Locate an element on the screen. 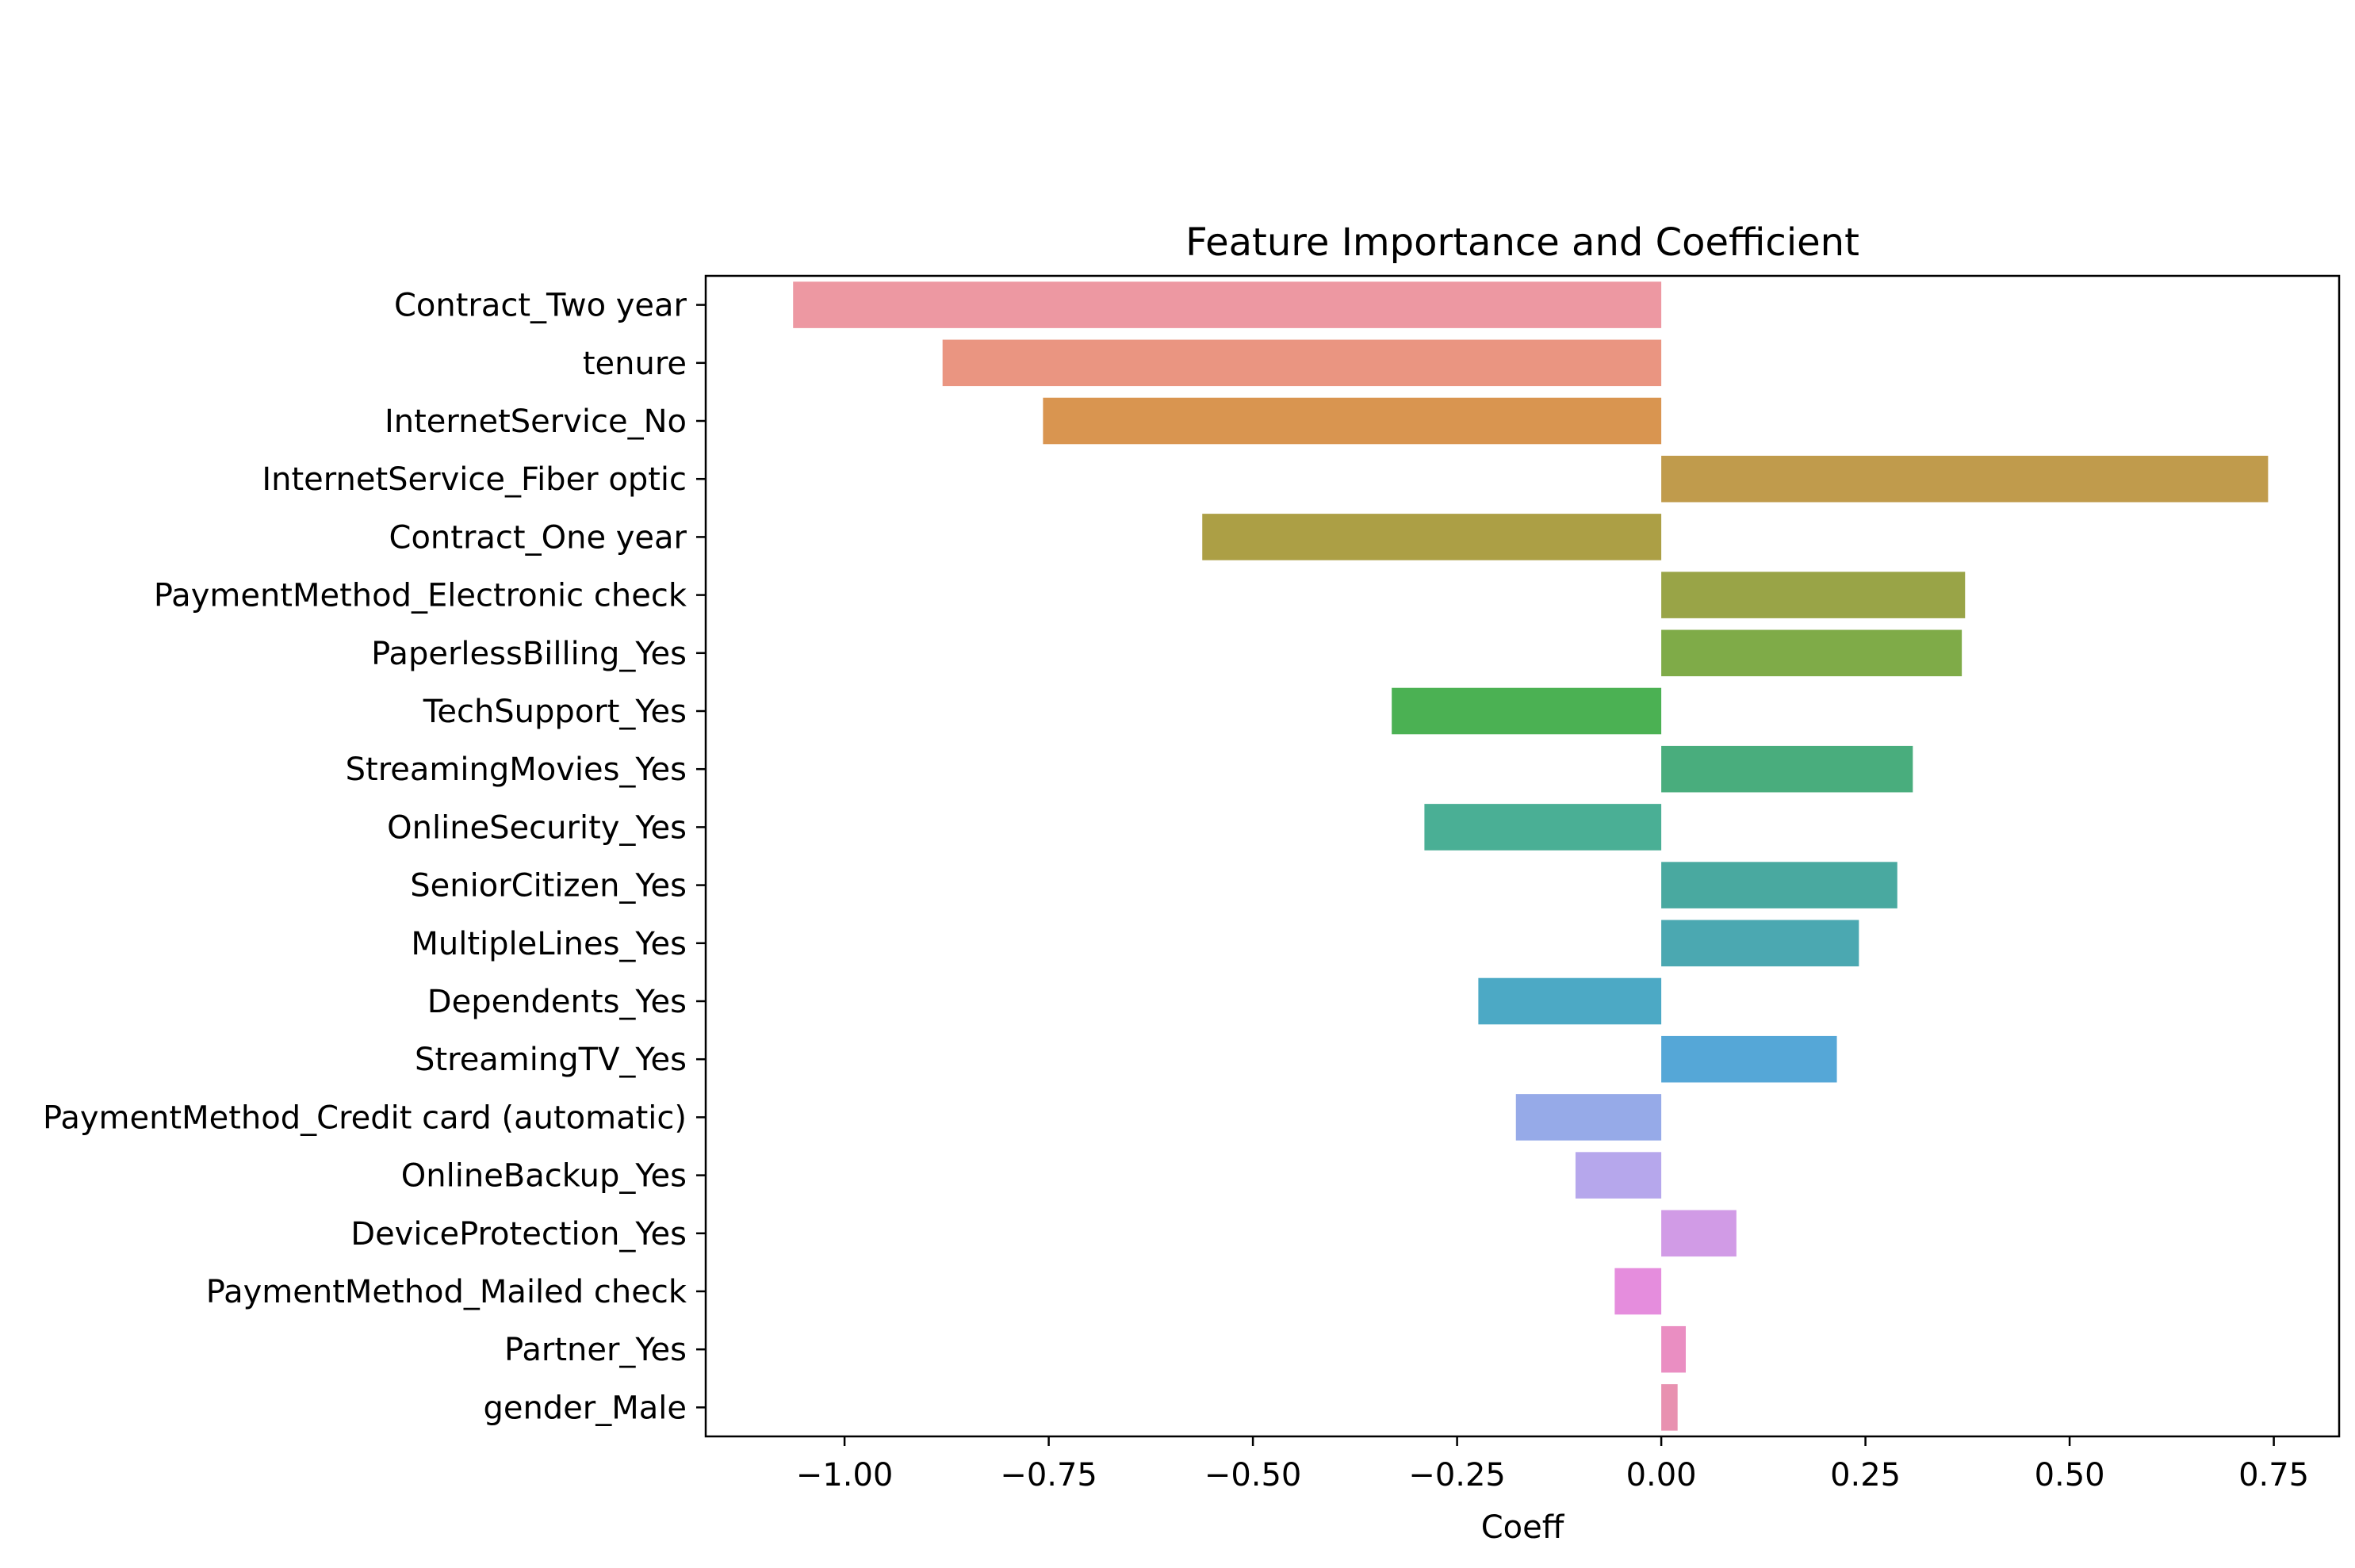 Image resolution: width=2355 pixels, height=1568 pixels. y-tick-label: tenure is located at coordinates (635, 364).